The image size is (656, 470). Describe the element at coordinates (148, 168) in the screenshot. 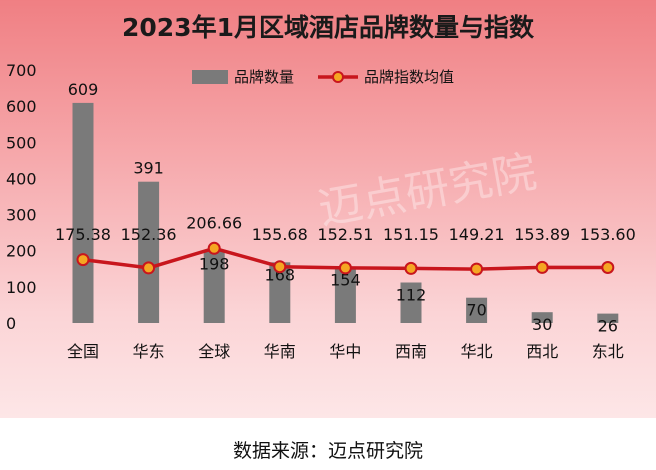

I see `bar-value-label: 391` at that location.